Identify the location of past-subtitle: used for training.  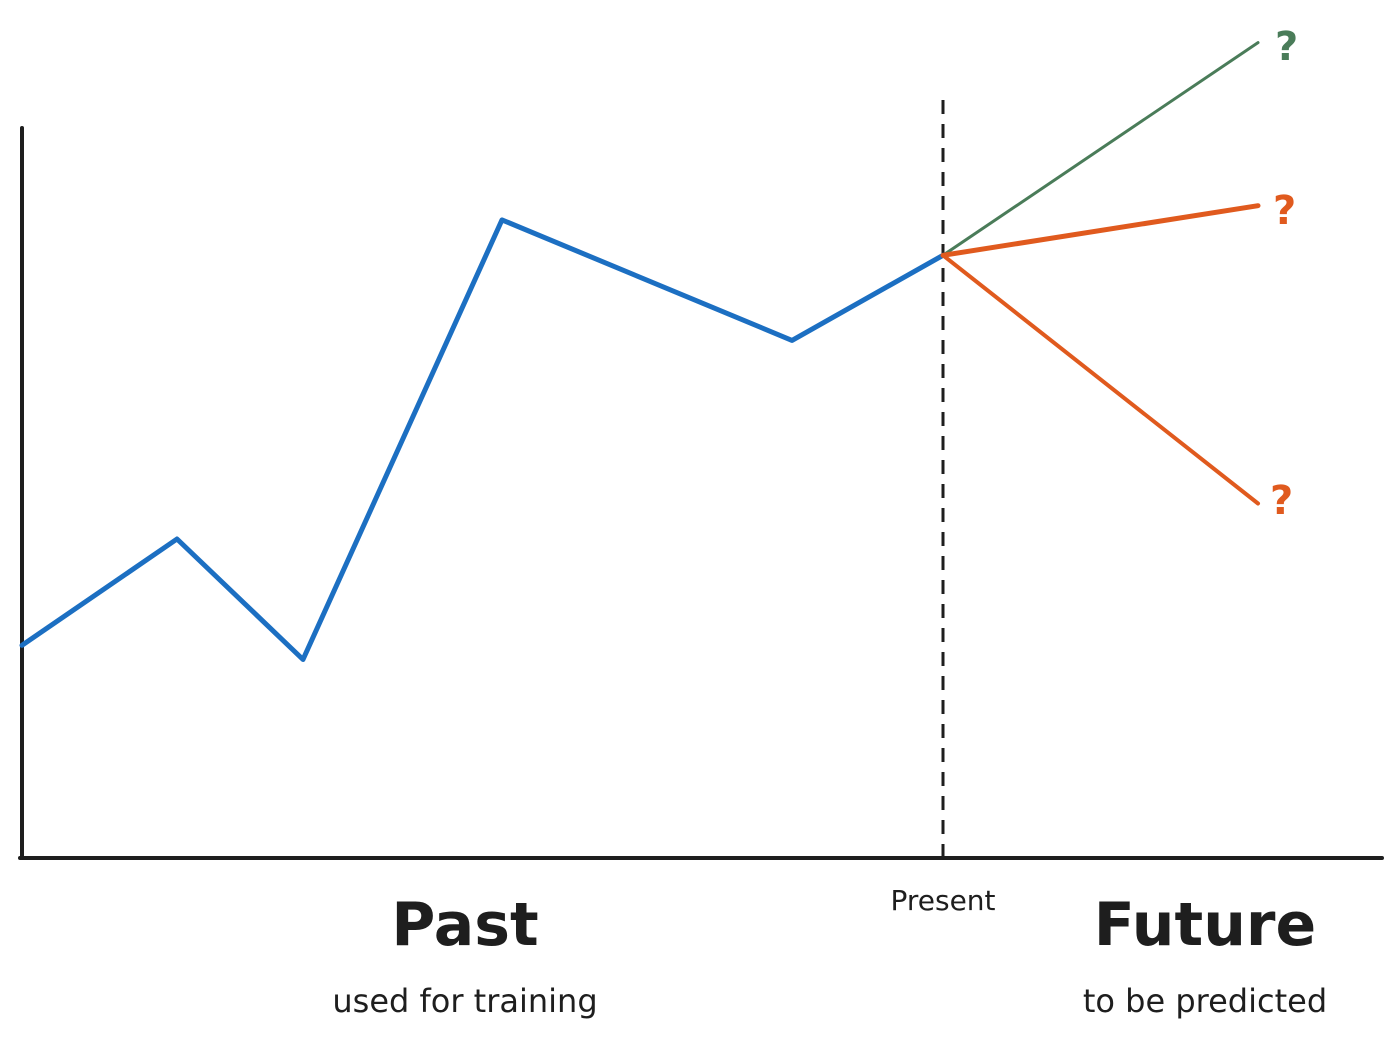
(464, 1001).